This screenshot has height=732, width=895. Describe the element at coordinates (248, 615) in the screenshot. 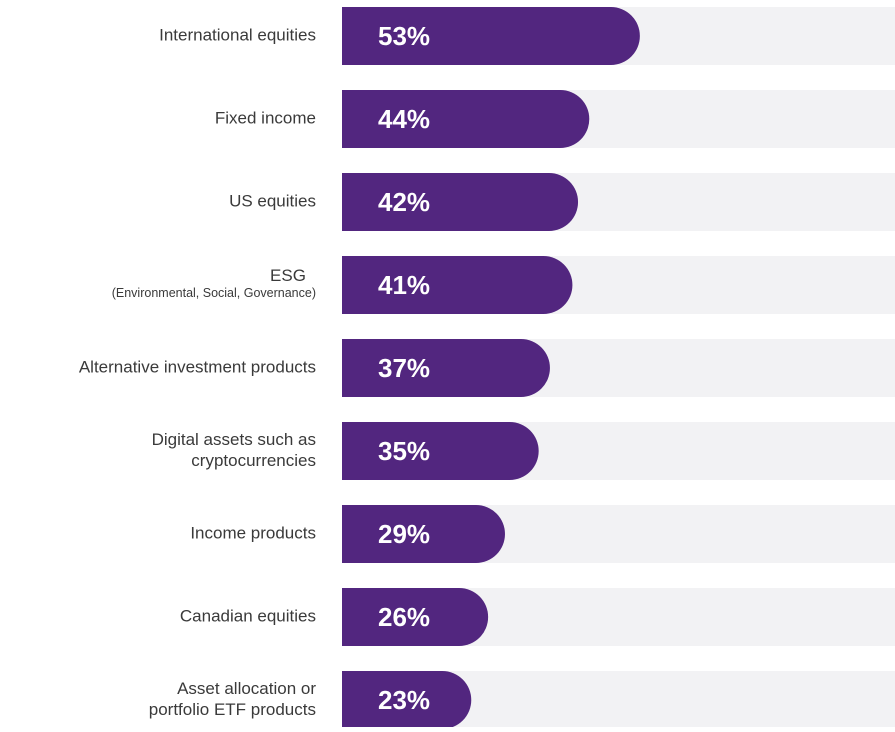

I see `category-label: Canadian equities` at that location.